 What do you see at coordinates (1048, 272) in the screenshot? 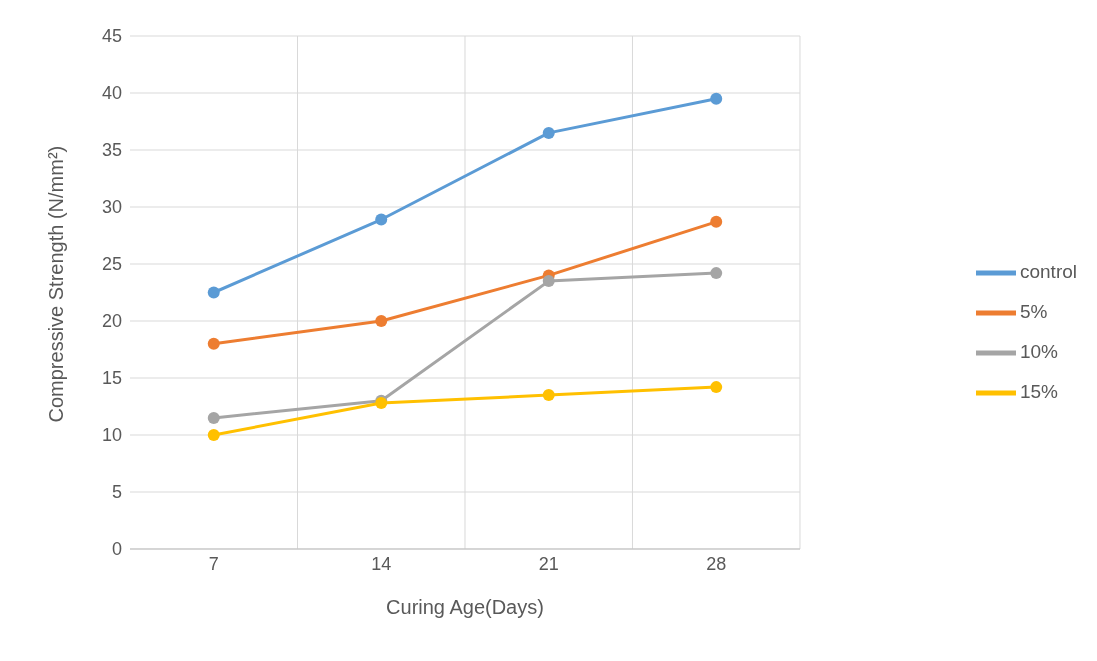
I see `legend-label: control` at bounding box center [1048, 272].